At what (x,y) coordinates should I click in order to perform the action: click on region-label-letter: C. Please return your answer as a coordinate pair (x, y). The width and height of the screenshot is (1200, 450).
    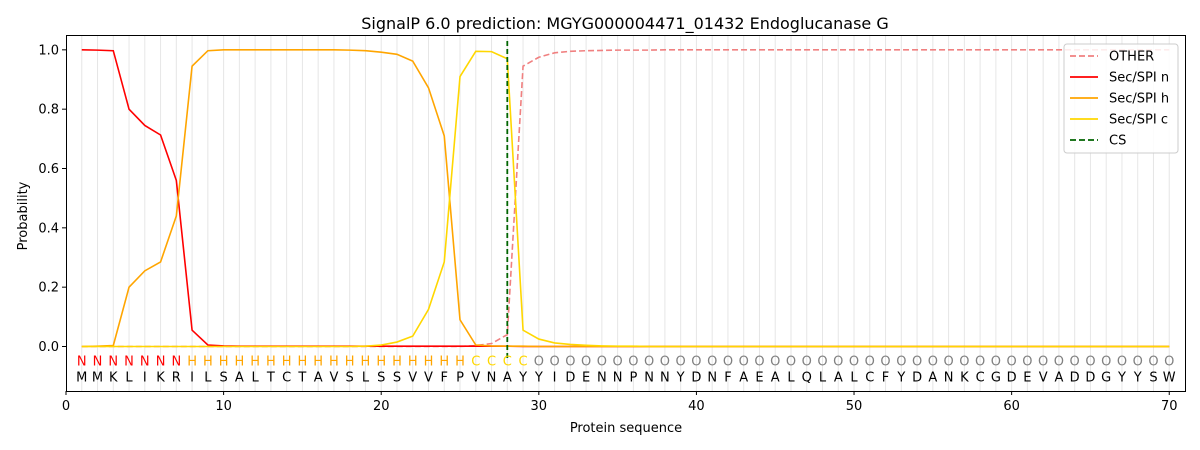
    Looking at the image, I should click on (523, 362).